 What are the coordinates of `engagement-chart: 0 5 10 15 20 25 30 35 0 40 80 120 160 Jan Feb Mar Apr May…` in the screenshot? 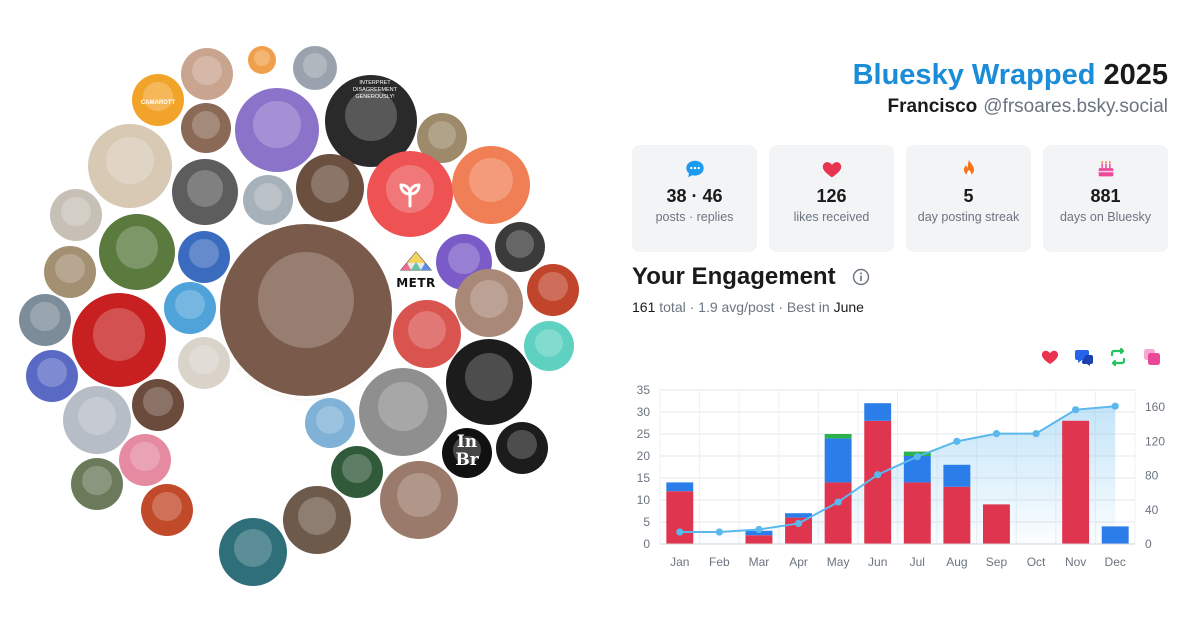 It's located at (901, 476).